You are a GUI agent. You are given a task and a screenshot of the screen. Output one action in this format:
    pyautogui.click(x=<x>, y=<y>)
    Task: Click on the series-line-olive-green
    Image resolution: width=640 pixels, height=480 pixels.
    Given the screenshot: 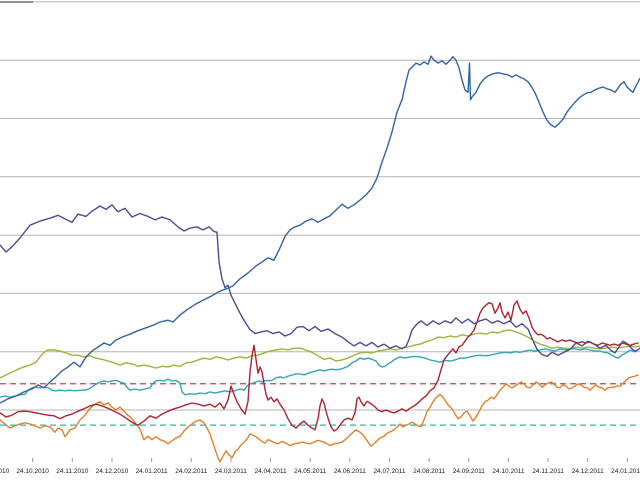 What is the action you would take?
    pyautogui.click(x=320, y=354)
    